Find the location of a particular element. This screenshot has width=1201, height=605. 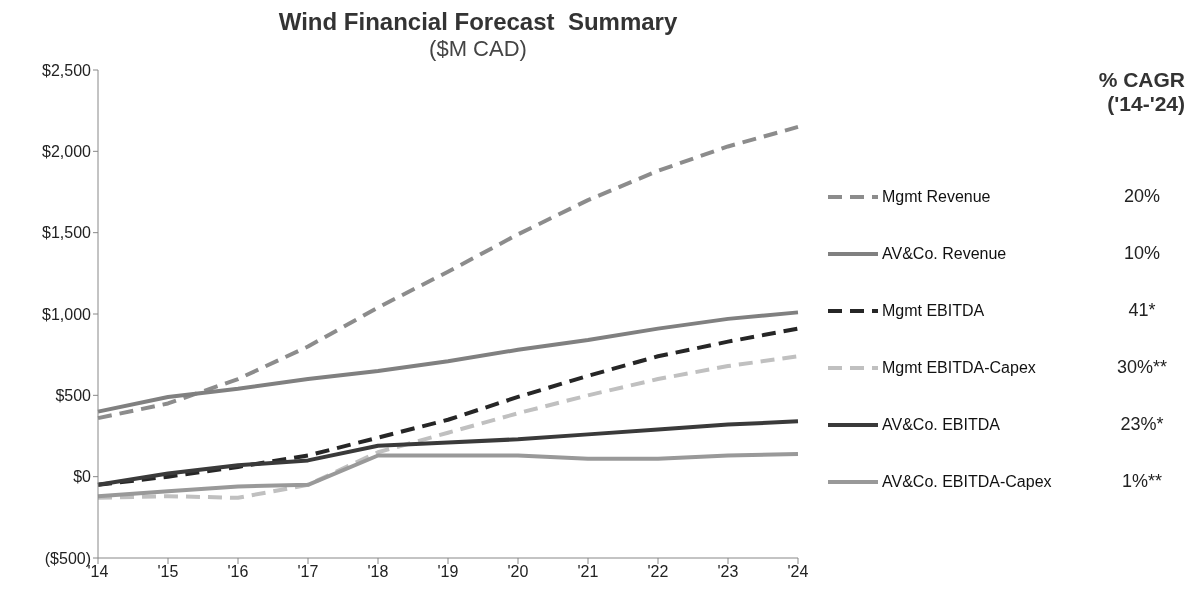

y-tick-label: $1,500 is located at coordinates (67, 233).